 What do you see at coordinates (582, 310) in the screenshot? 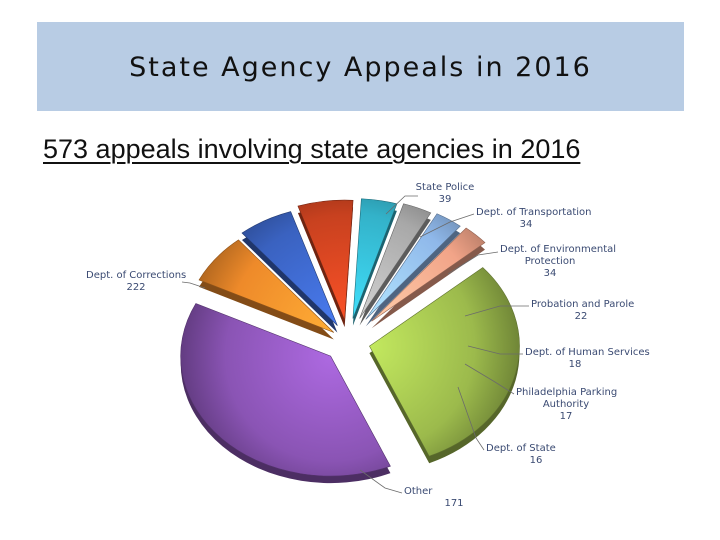
I see `slice-label: Probation and Parole 22` at bounding box center [582, 310].